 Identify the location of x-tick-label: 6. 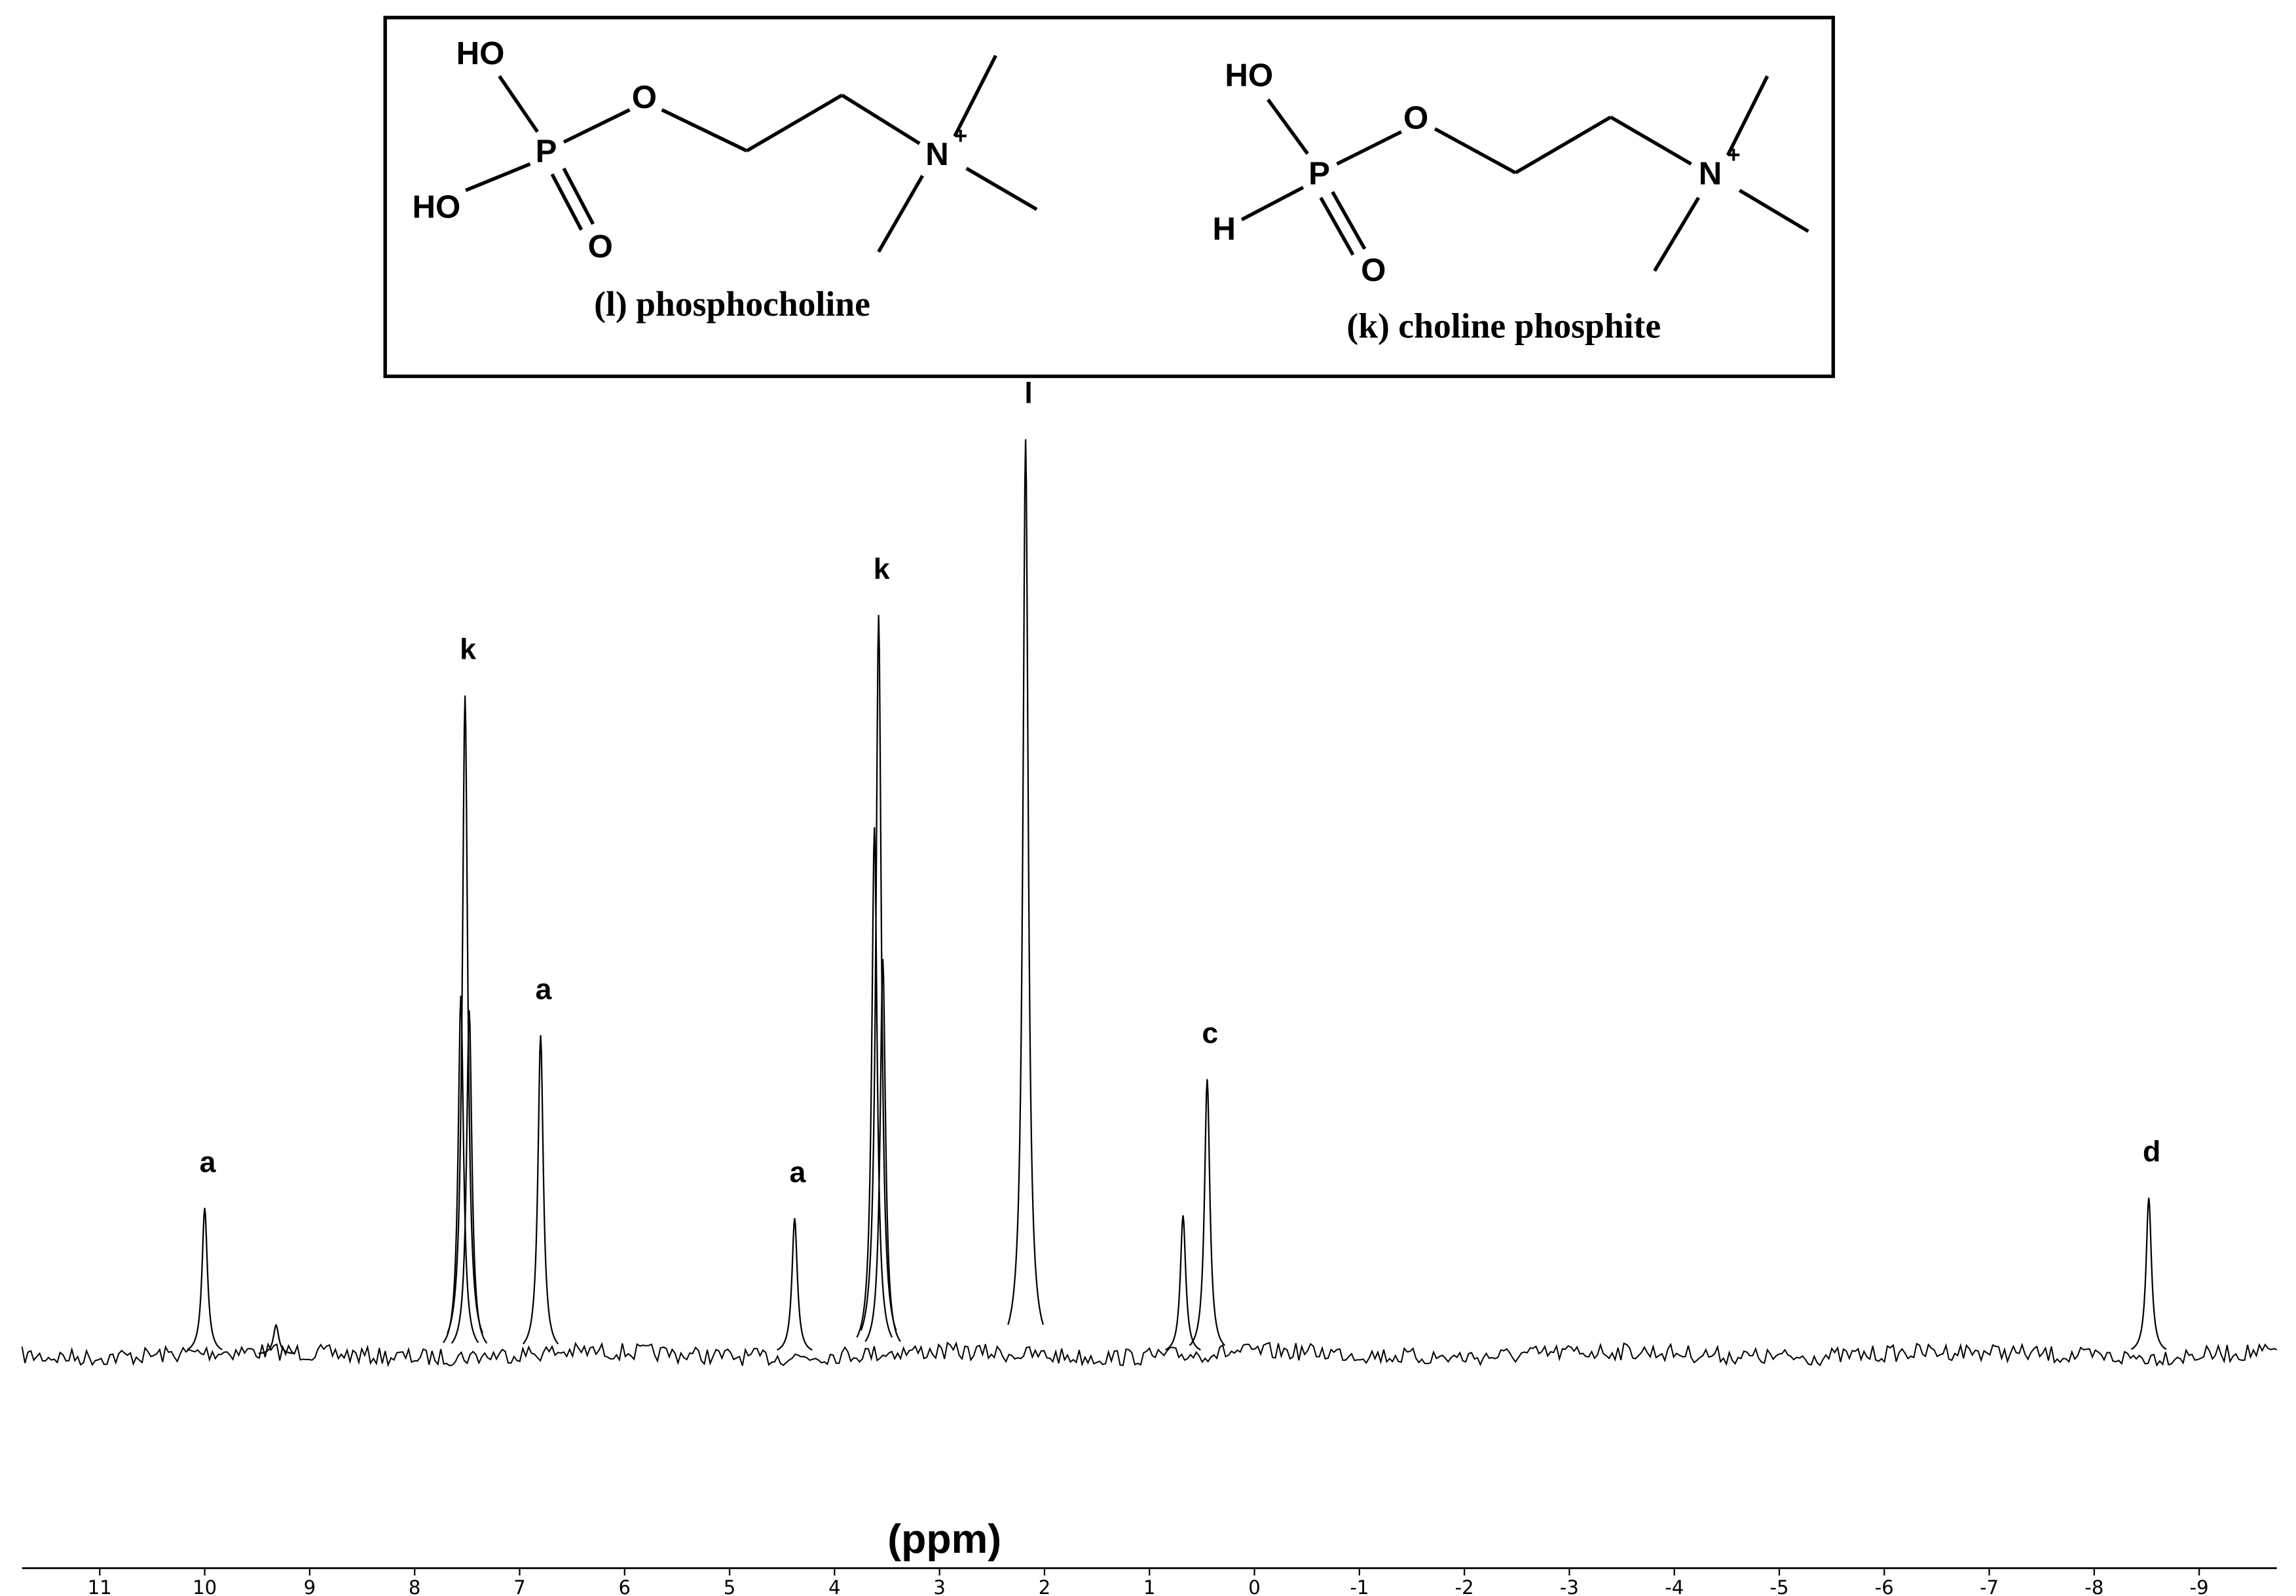
(625, 1586).